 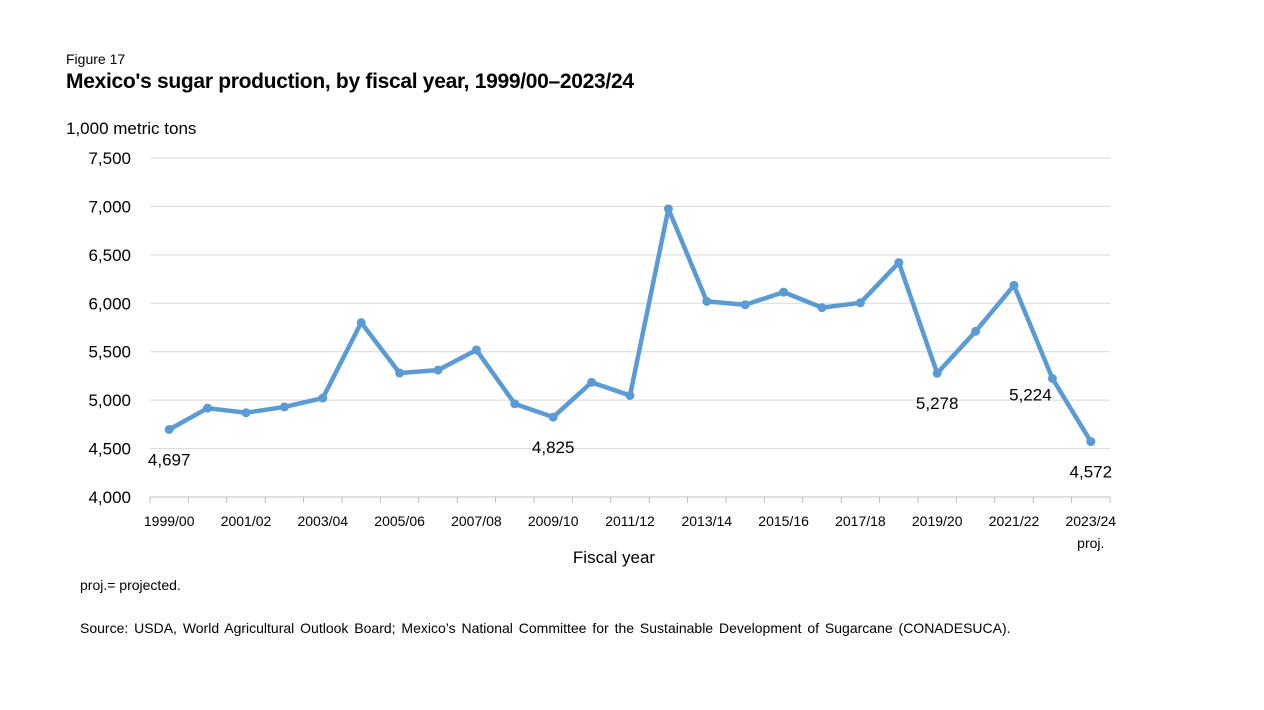 What do you see at coordinates (476, 521) in the screenshot?
I see `x-tick-label: 2007/08` at bounding box center [476, 521].